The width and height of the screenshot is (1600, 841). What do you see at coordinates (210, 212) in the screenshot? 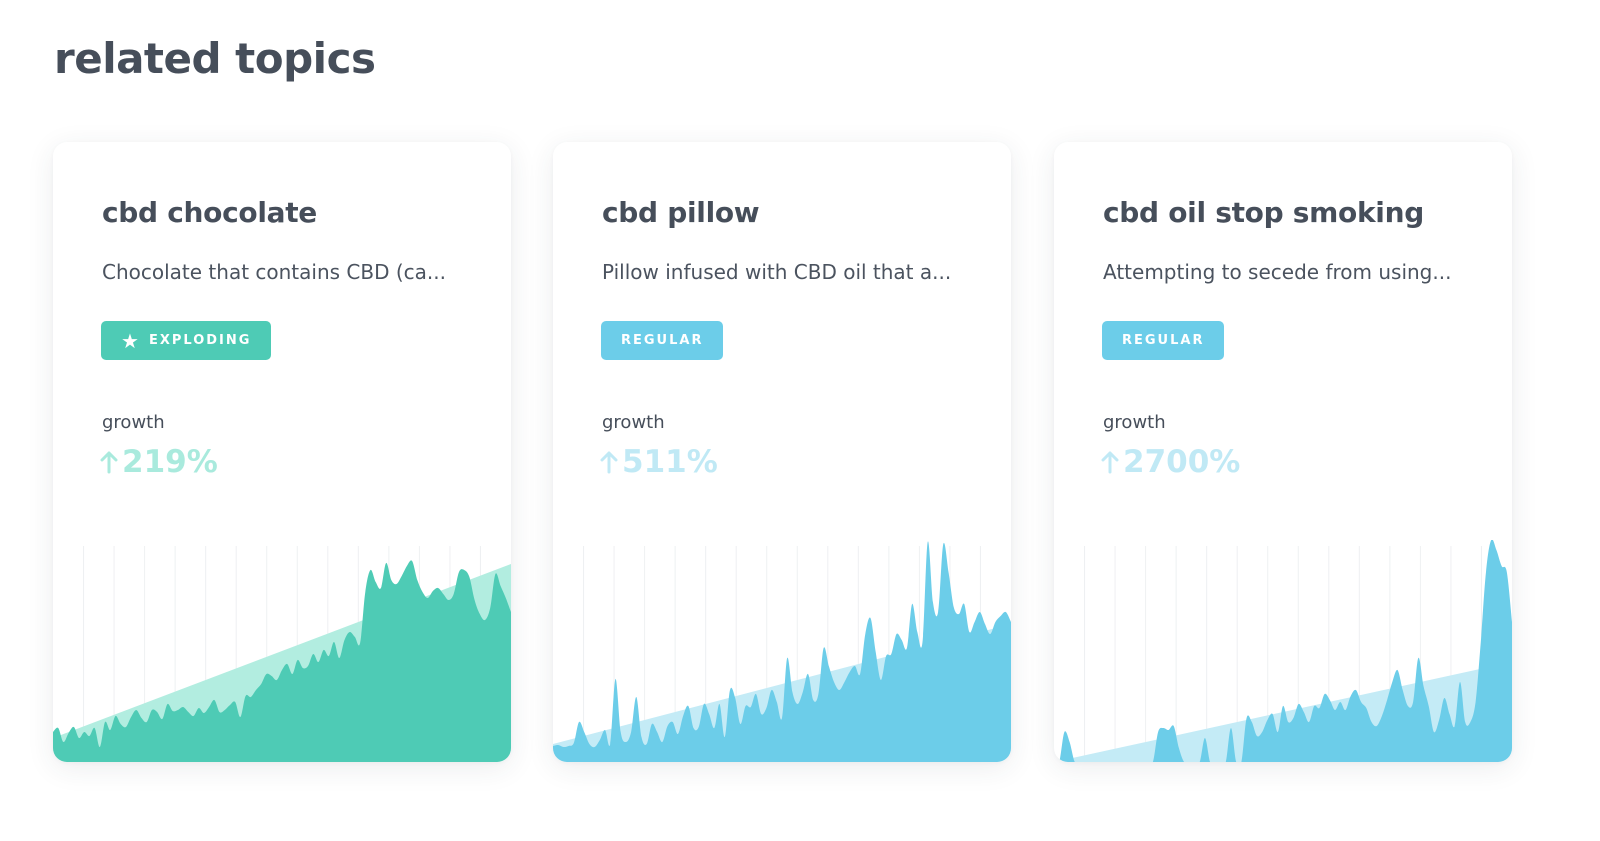
I see `card-title: cbd chocolate` at bounding box center [210, 212].